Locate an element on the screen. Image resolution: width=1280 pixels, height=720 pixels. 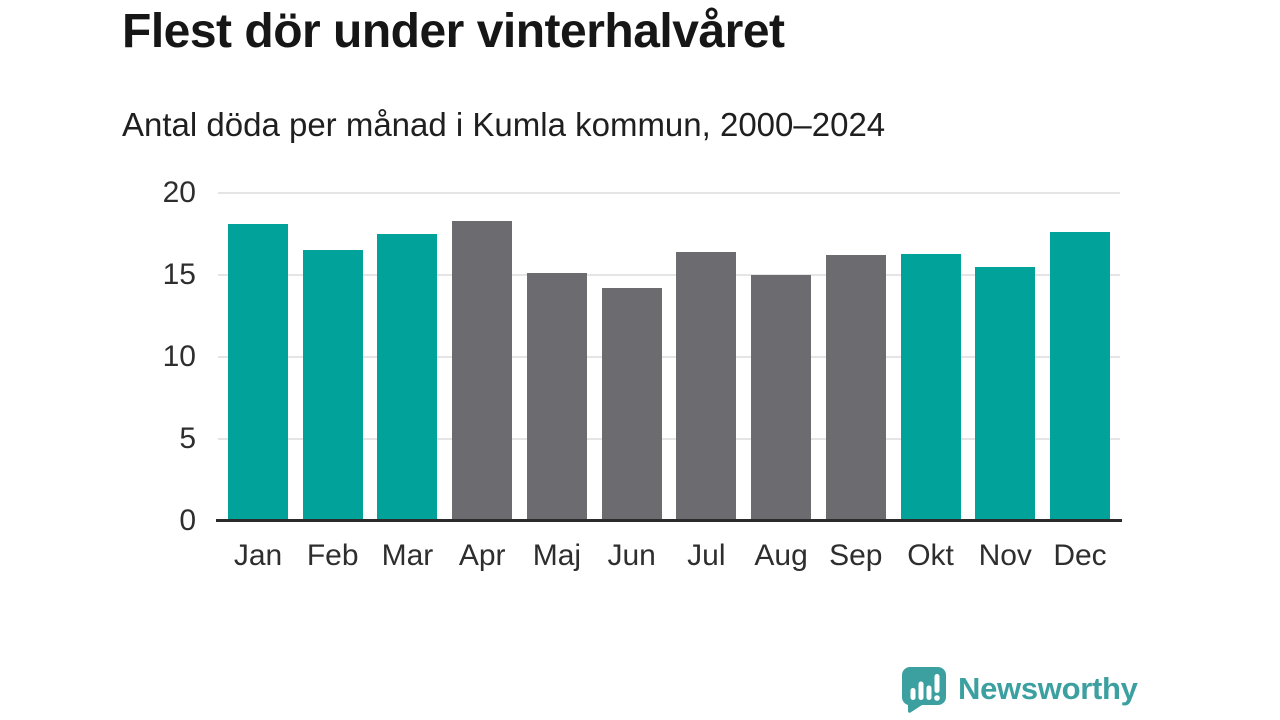
x-tick-label-feb: Feb is located at coordinates (332, 555).